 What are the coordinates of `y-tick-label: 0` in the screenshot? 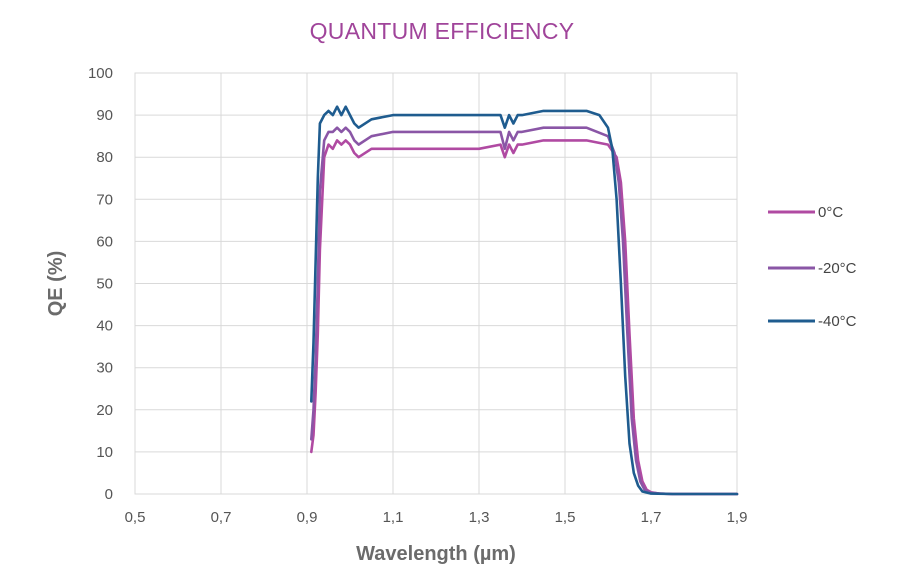 It's located at (109, 494).